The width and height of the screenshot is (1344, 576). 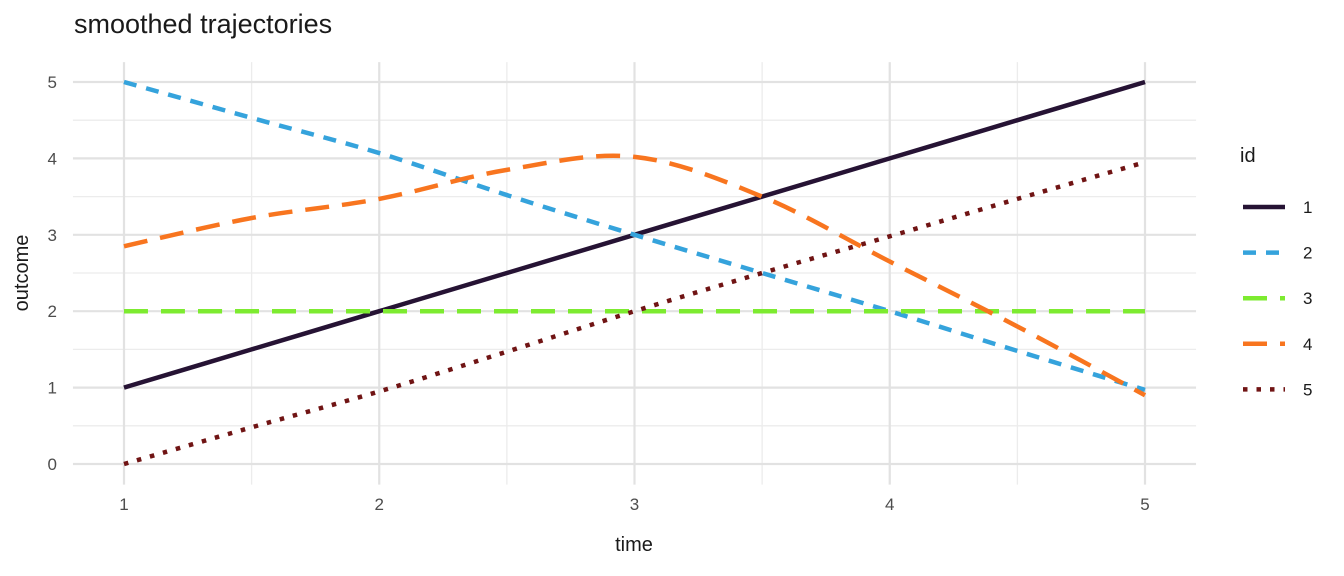 What do you see at coordinates (1144, 504) in the screenshot?
I see `x-tick-label-5: 5` at bounding box center [1144, 504].